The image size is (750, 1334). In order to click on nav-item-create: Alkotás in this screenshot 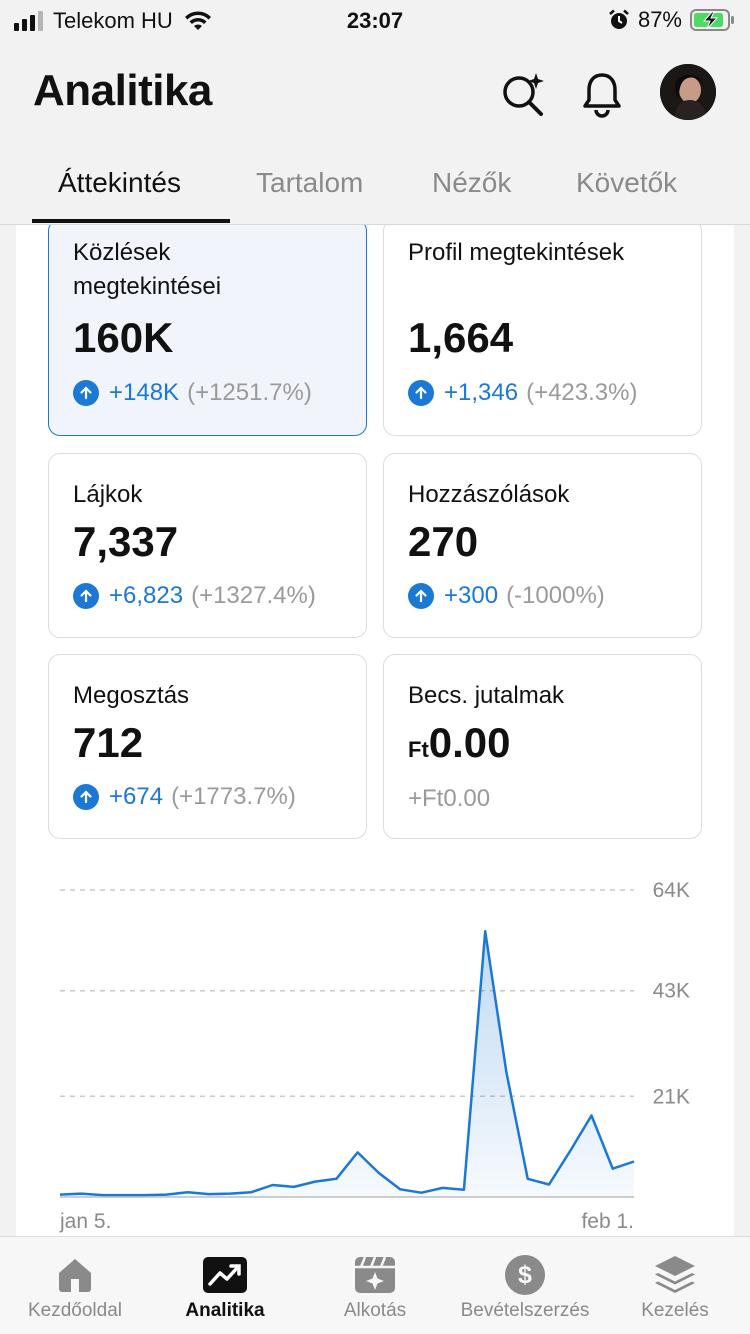, I will do `click(375, 1285)`.